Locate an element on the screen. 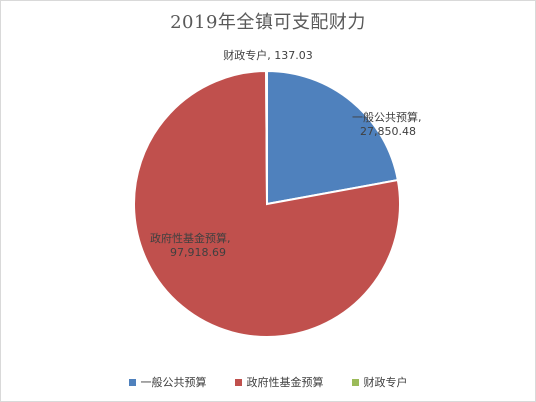 This screenshot has width=536, height=402. data-label-general-budget-name: 一般公共预算, is located at coordinates (387, 117).